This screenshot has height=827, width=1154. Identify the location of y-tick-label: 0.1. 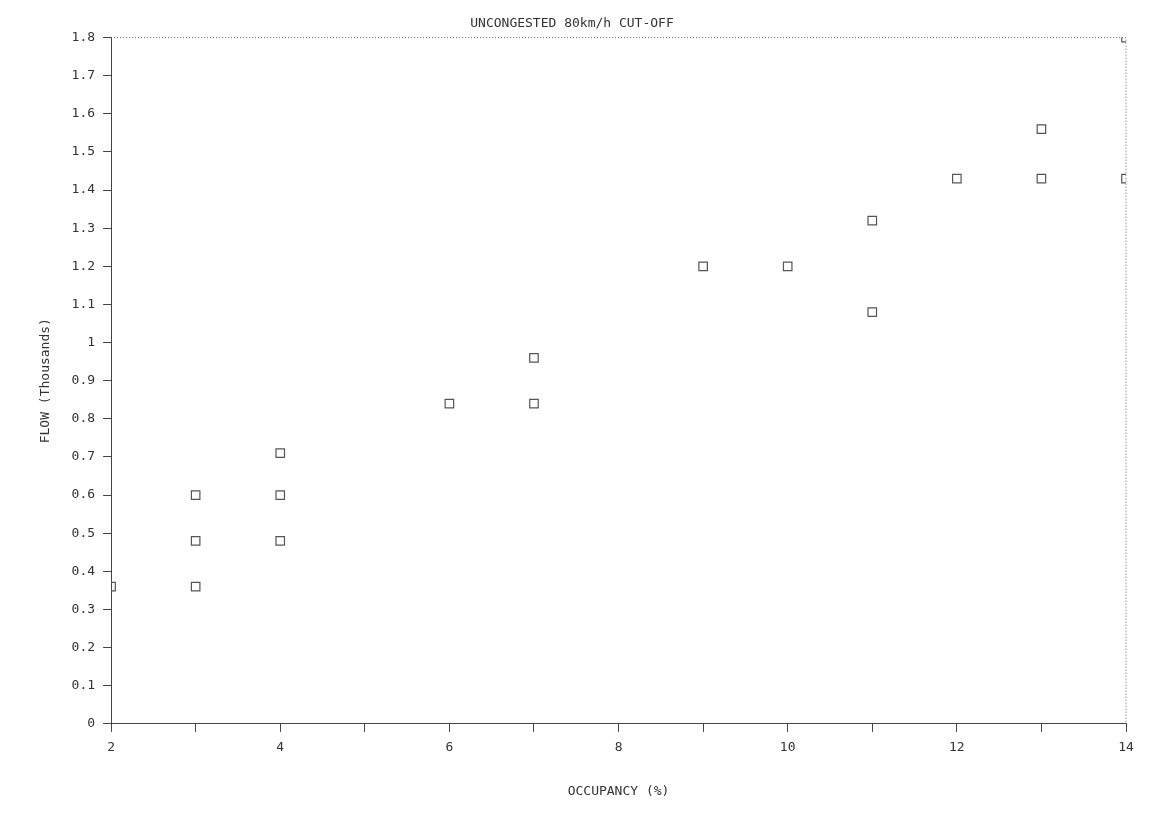
(83, 685).